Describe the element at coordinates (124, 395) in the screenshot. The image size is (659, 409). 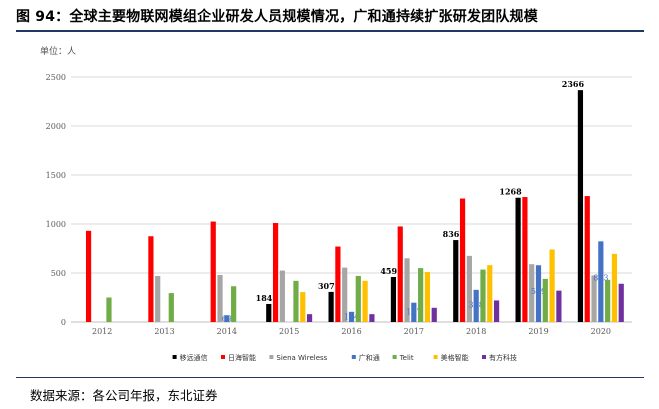
I see `source-note: 数据来源：各公司年报，东北证券` at that location.